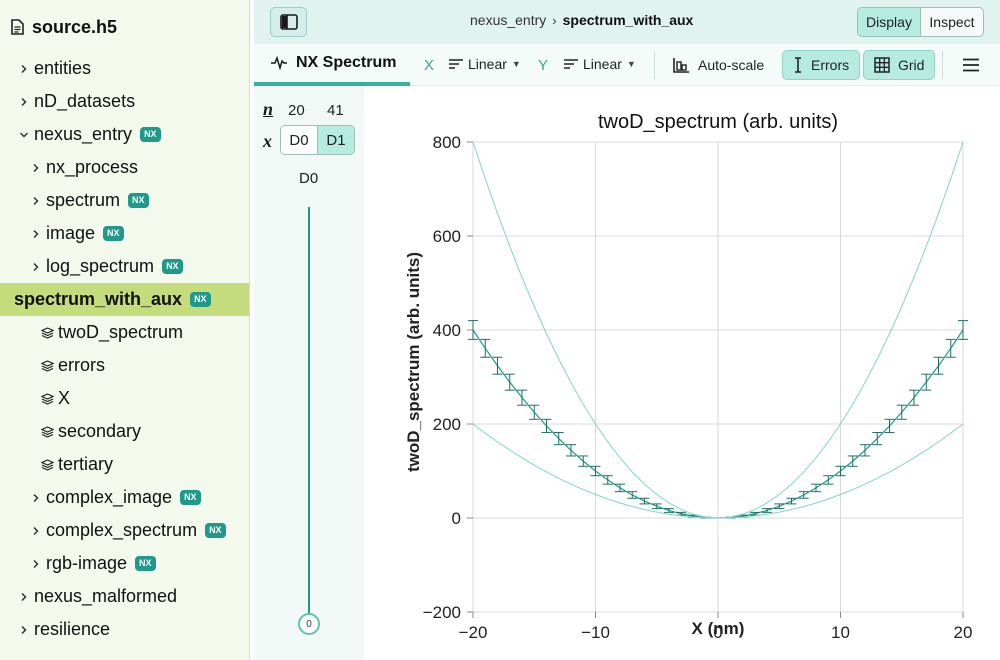 Image resolution: width=1000 pixels, height=660 pixels. What do you see at coordinates (24, 135) in the screenshot?
I see `chevron-down-icon` at bounding box center [24, 135].